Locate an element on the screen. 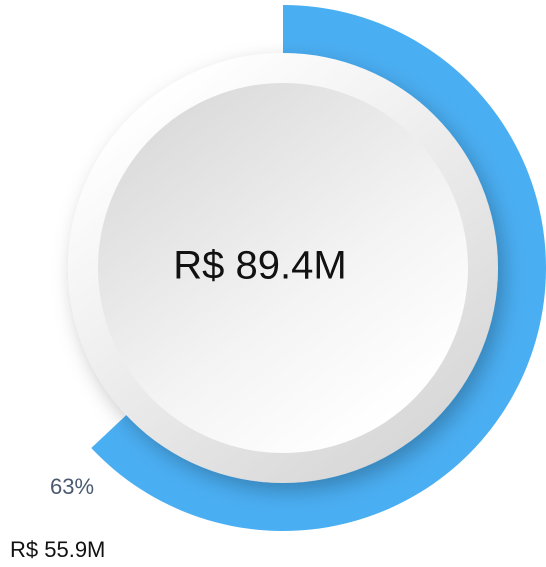 This screenshot has width=546, height=567. amount-label: R$ 55.9M is located at coordinates (57, 549).